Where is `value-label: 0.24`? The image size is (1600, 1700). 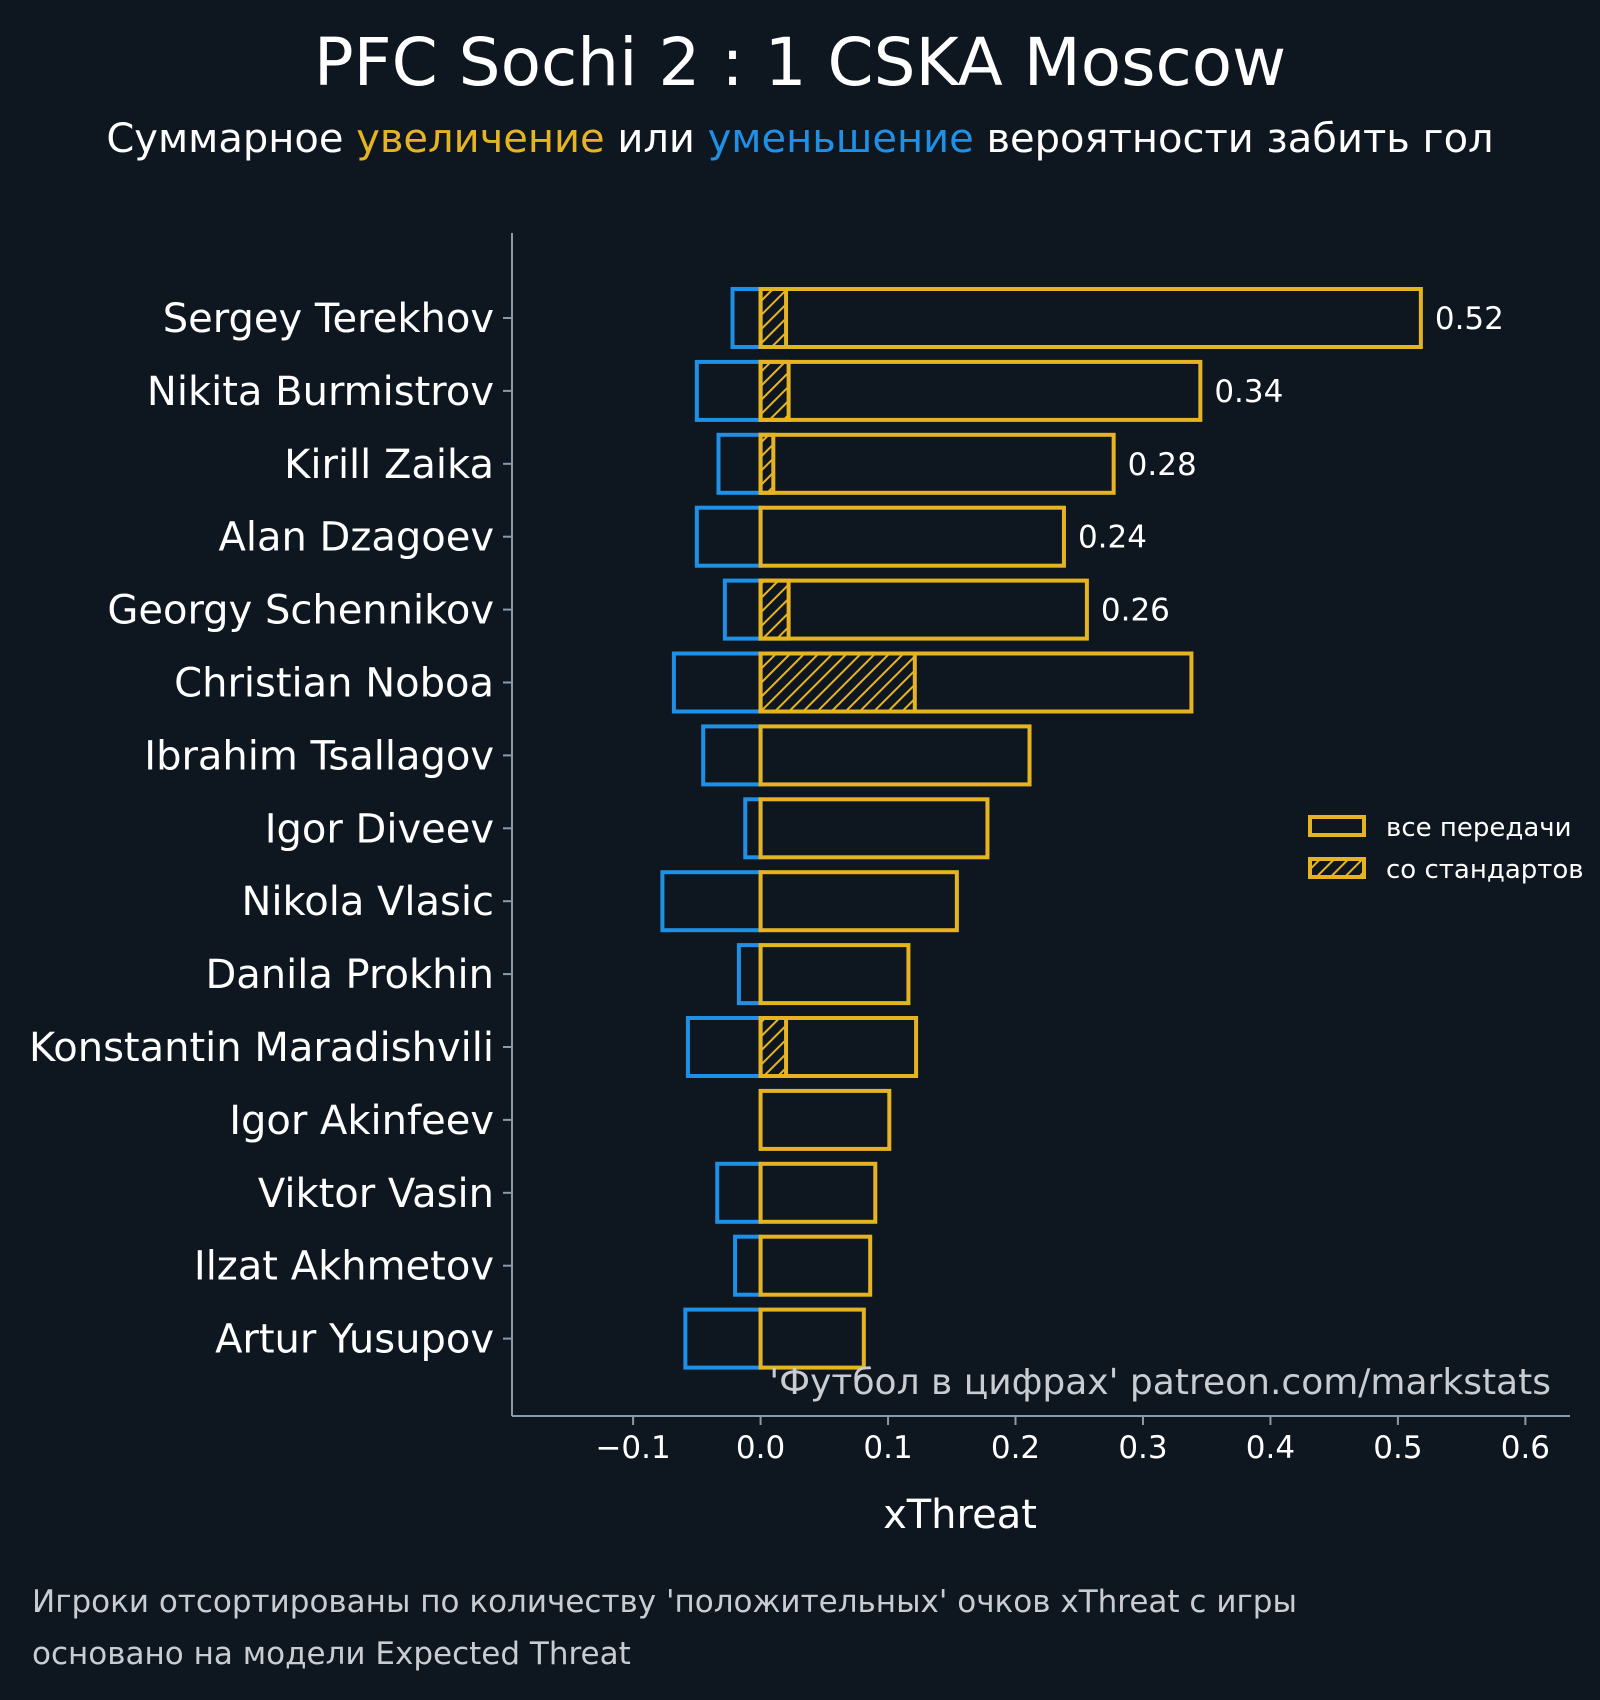
value-label: 0.24 is located at coordinates (1112, 538).